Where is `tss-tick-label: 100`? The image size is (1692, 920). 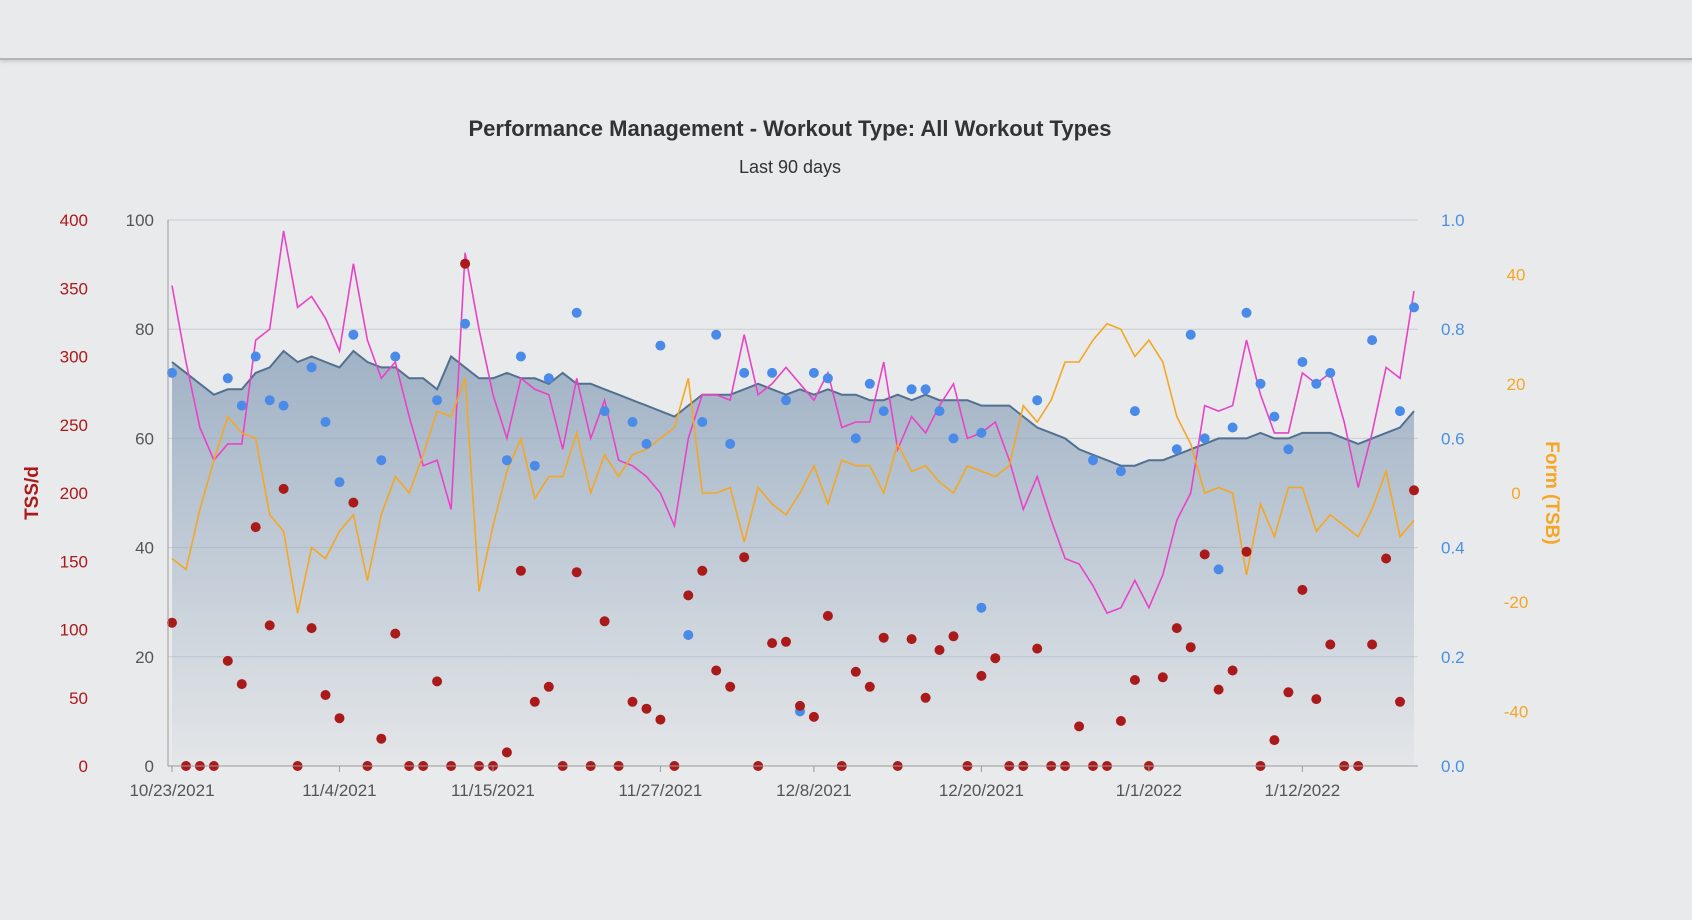
tss-tick-label: 100 is located at coordinates (74, 630).